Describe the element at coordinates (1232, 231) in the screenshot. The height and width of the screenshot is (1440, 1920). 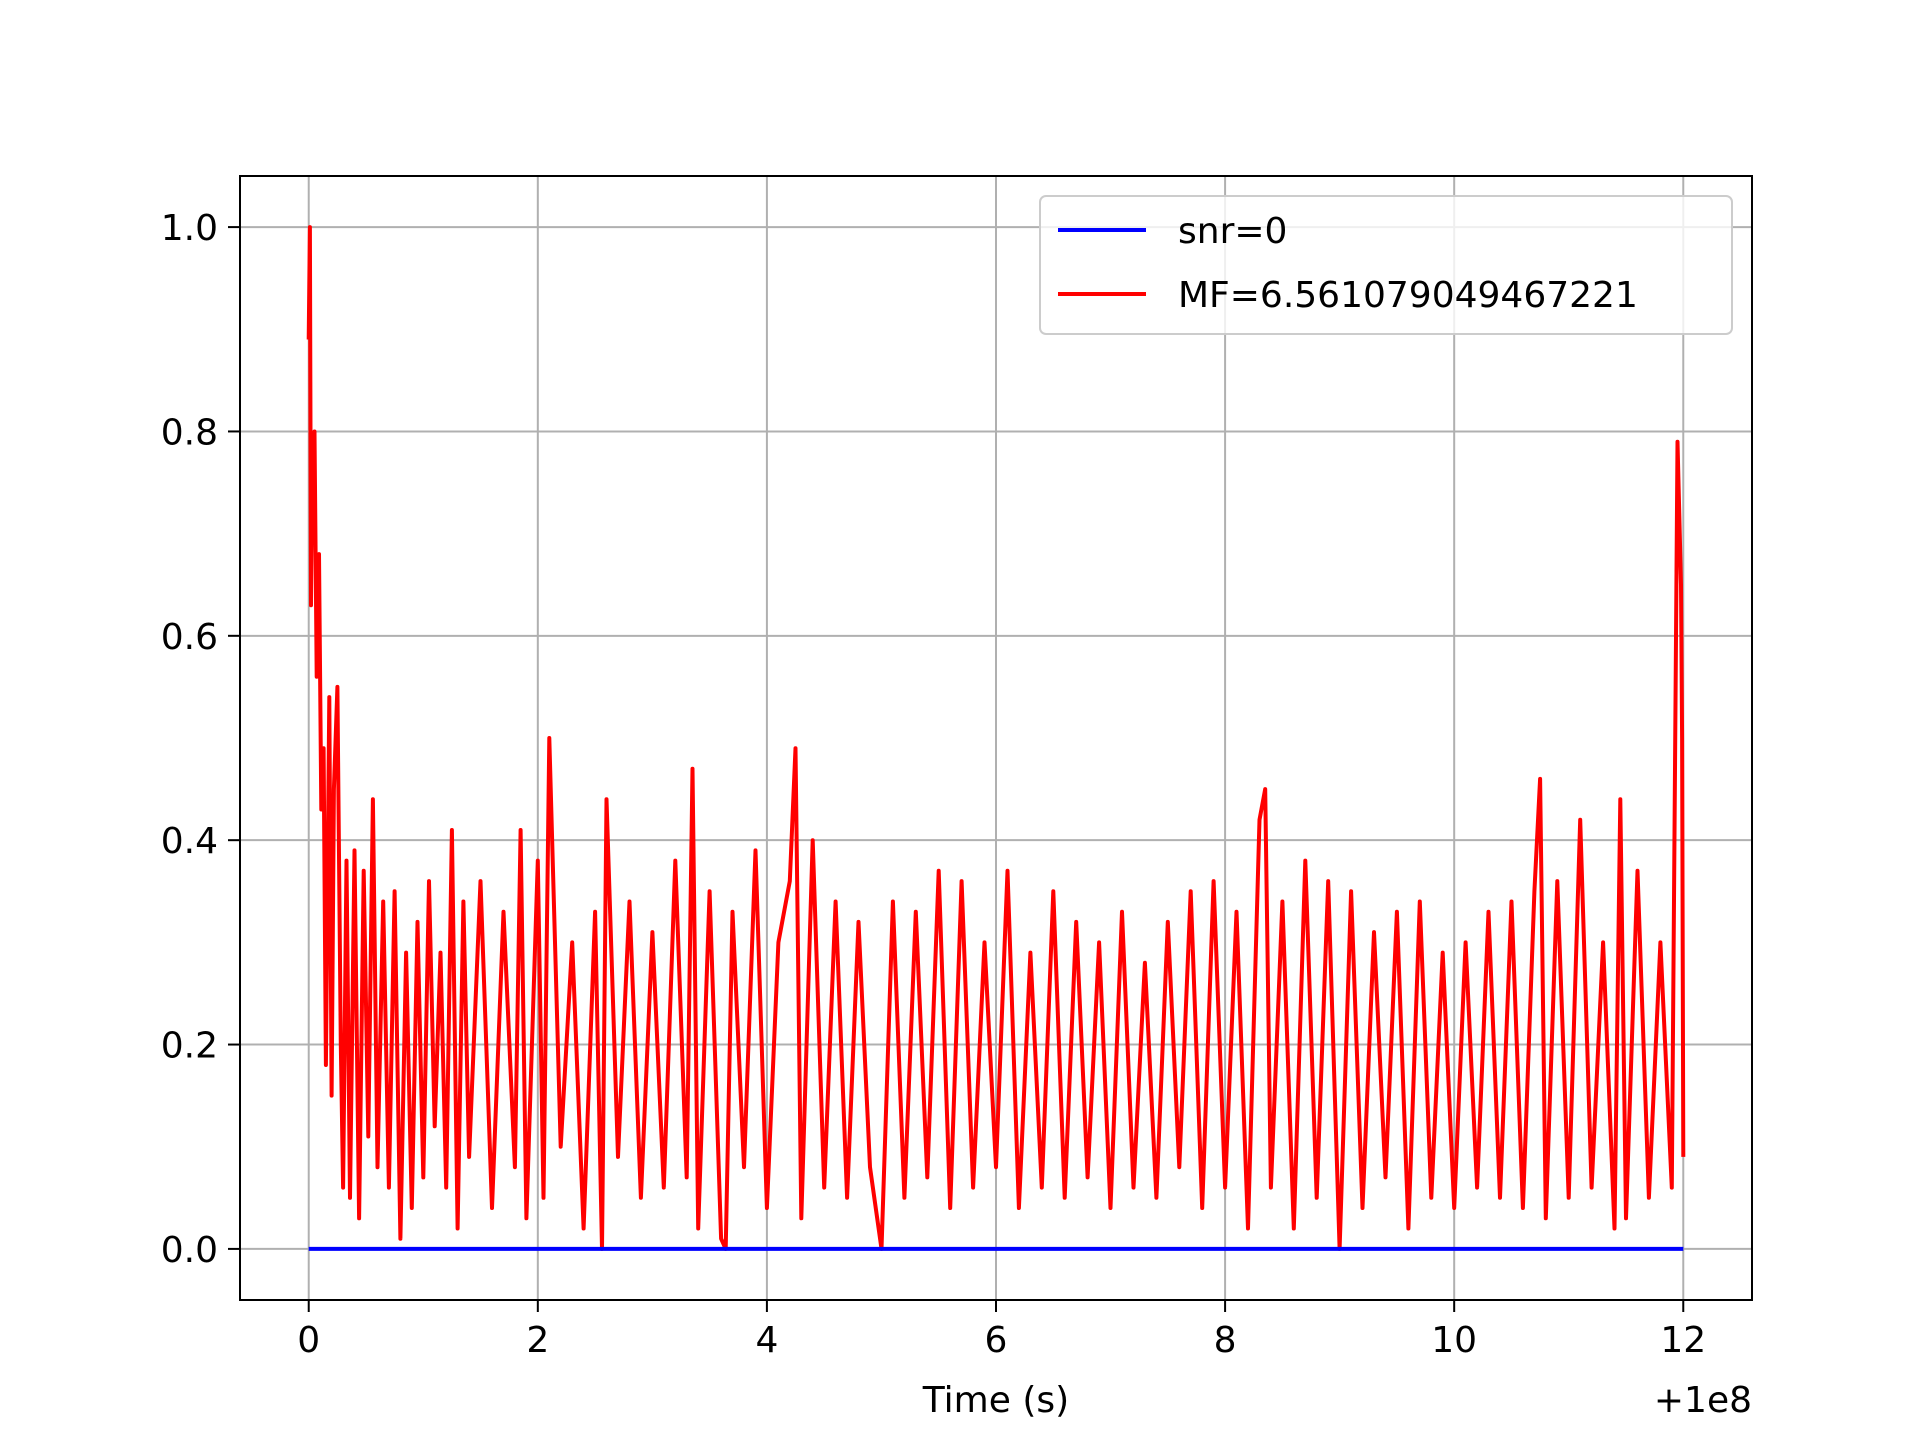
I see `legend-entry-snr: snr=0` at that location.